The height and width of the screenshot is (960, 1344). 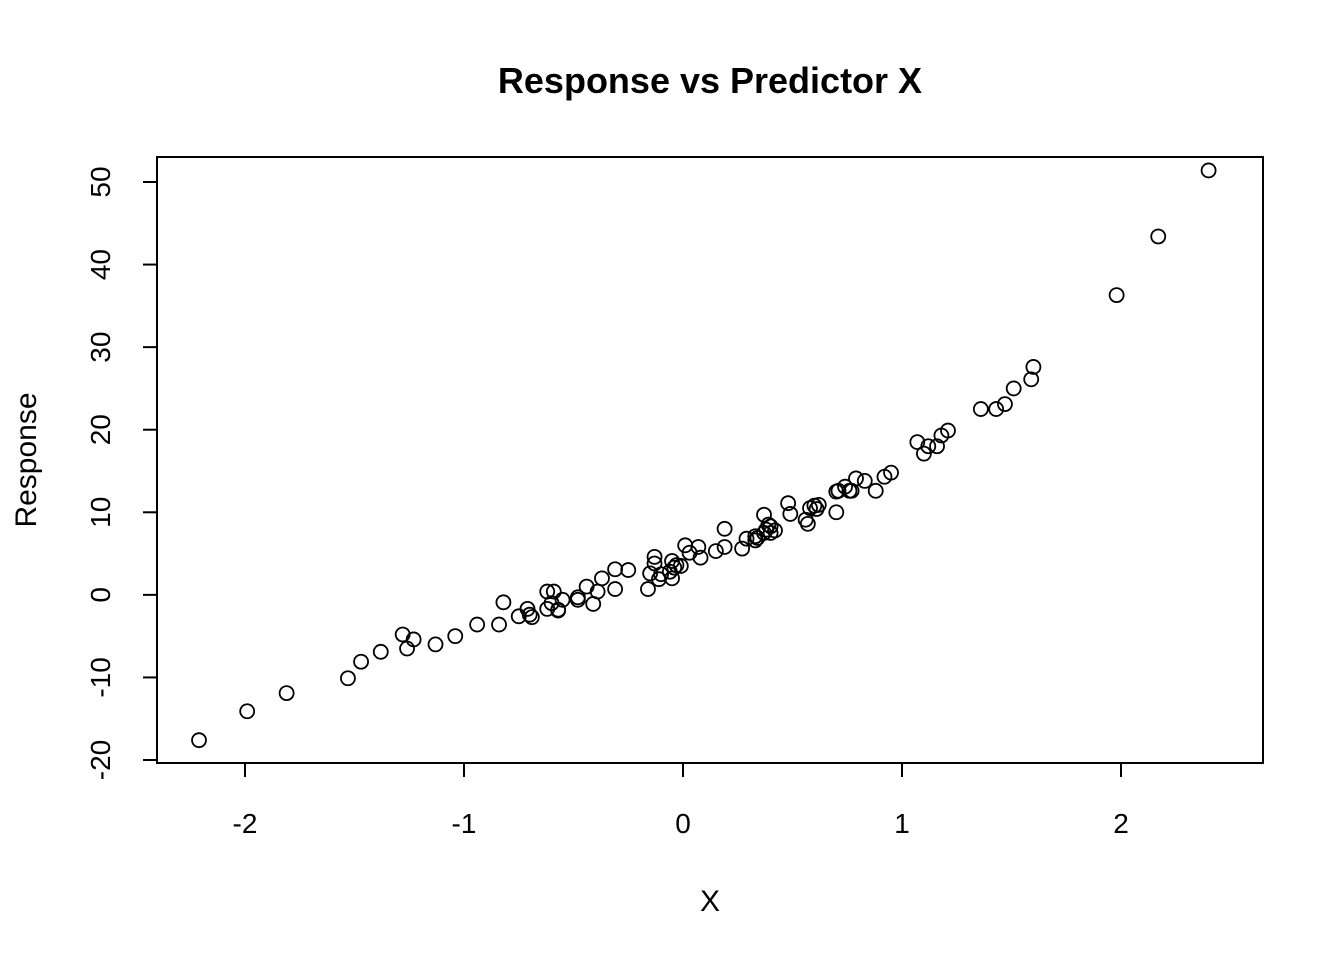 I want to click on y-tick-label: 20, so click(x=100, y=429).